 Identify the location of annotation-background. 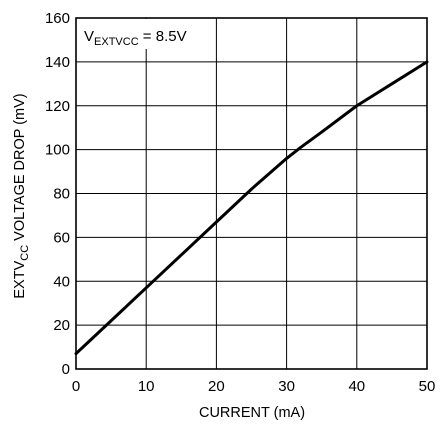
(144, 34).